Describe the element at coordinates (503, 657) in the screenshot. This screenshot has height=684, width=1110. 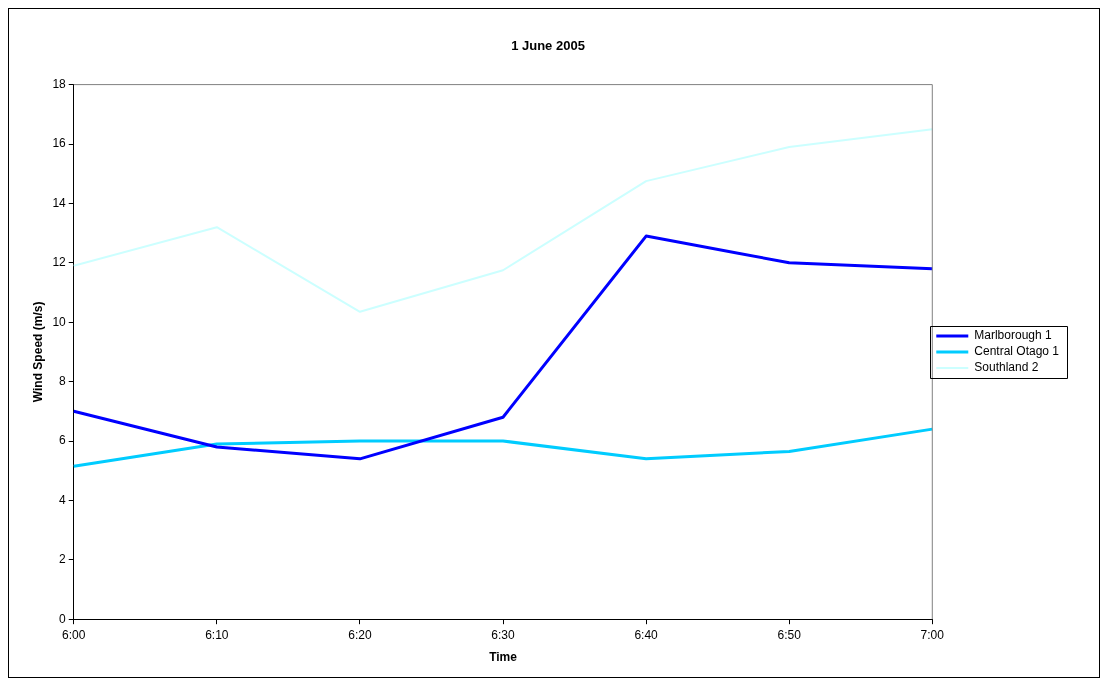
I see `x-axis-title: Time` at that location.